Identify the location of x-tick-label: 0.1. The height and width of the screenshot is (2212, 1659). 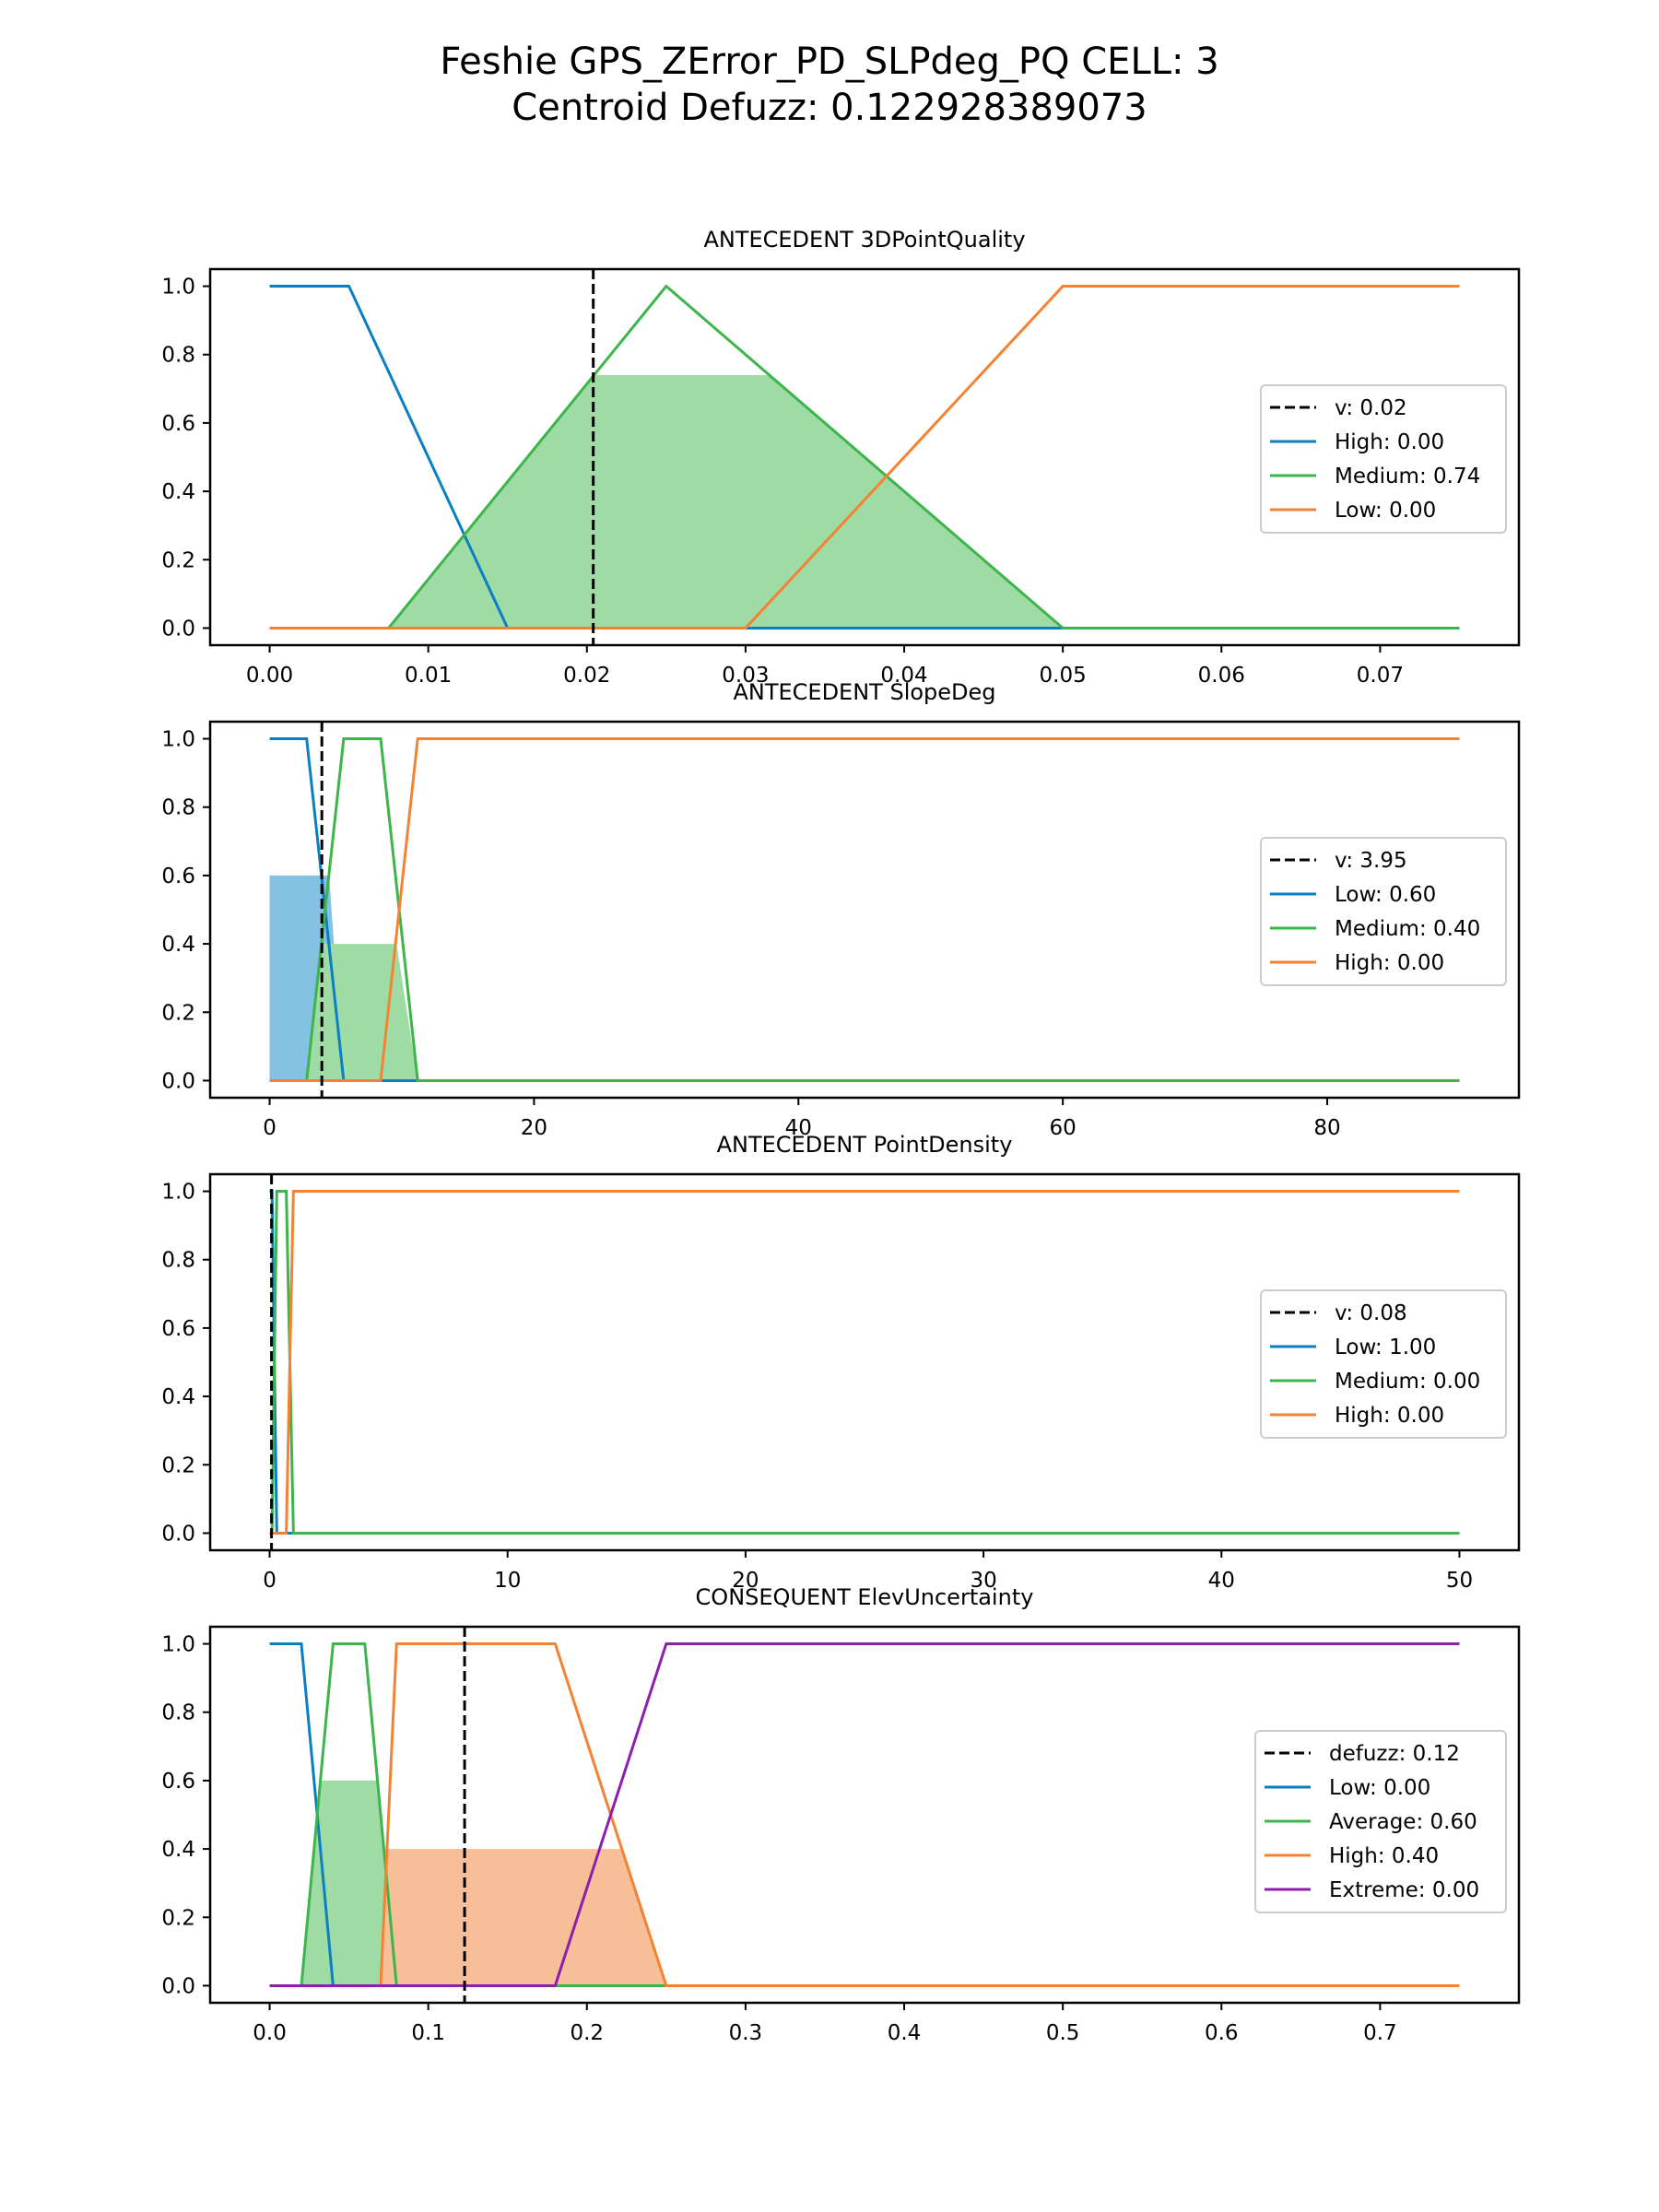
(428, 2033).